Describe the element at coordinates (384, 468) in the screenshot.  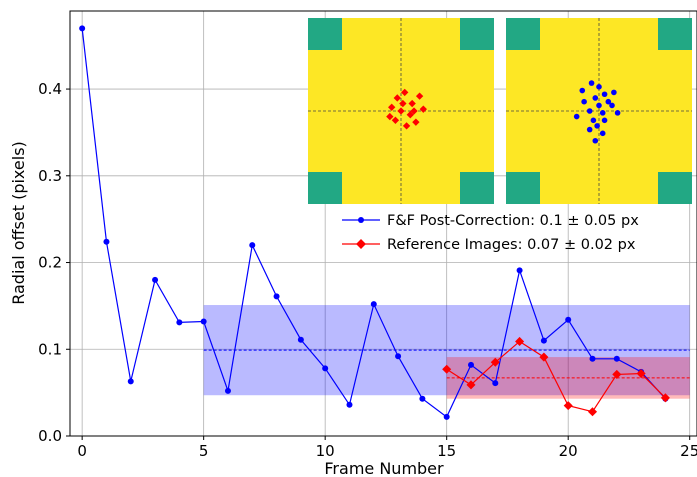
I see `x-axis-label: Frame Number` at that location.